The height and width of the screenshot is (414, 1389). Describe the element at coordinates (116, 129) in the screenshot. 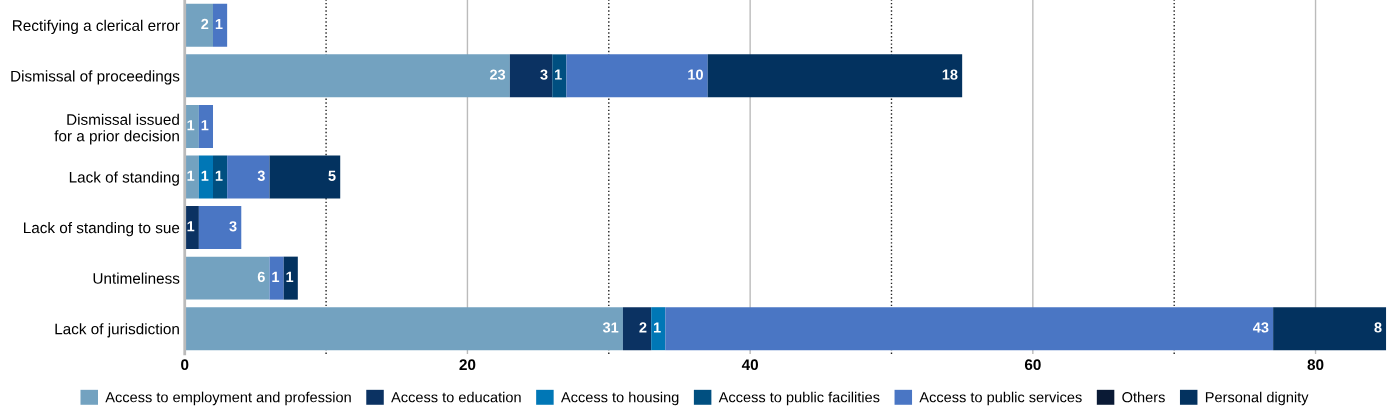

I see `y-tick-label: Dismissal issued for a prior decision` at that location.